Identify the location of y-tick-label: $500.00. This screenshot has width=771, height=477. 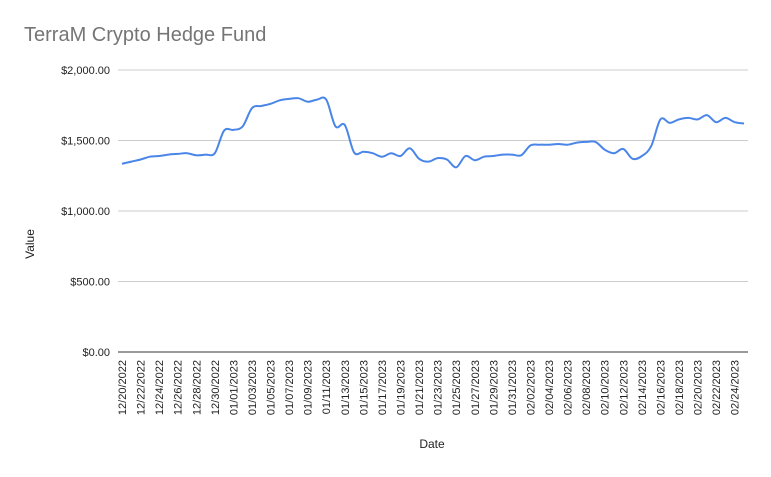
(90, 283).